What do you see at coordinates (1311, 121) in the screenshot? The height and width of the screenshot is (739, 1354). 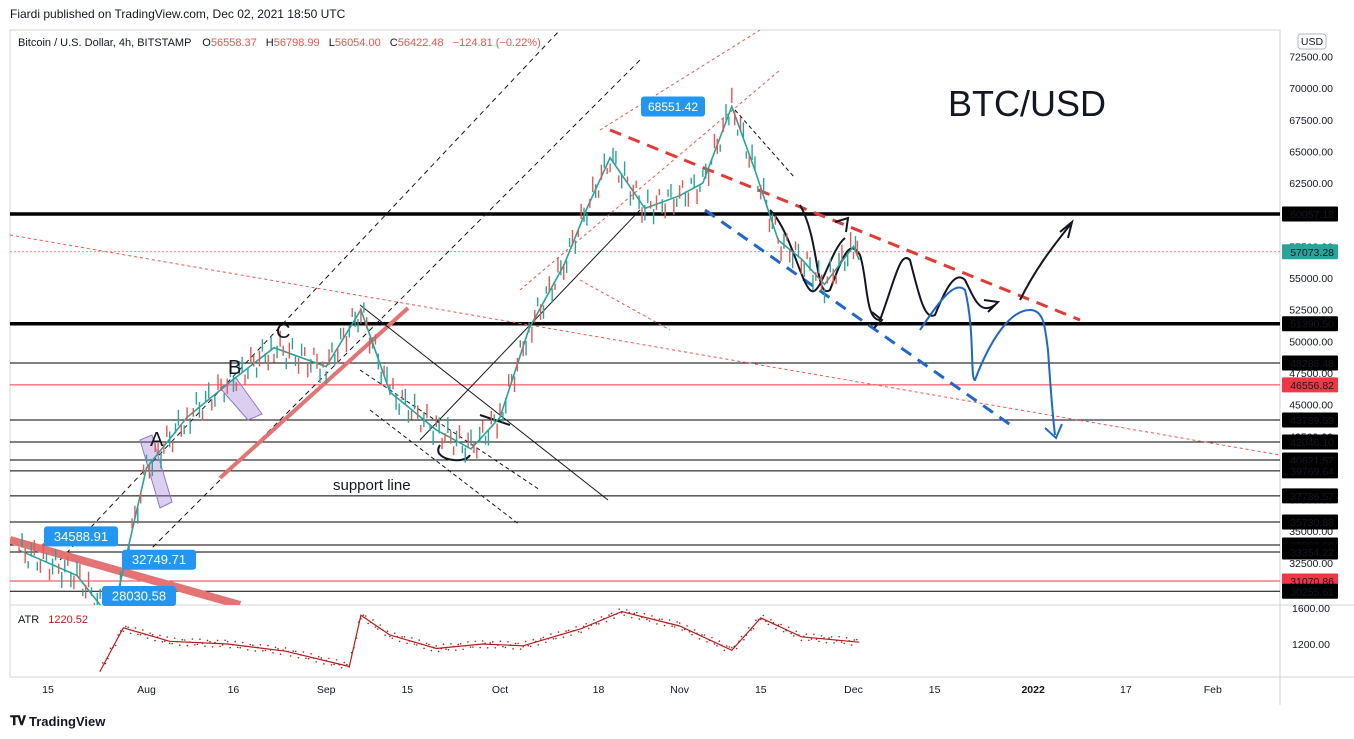 I see `price-tick-label: 67500.00` at bounding box center [1311, 121].